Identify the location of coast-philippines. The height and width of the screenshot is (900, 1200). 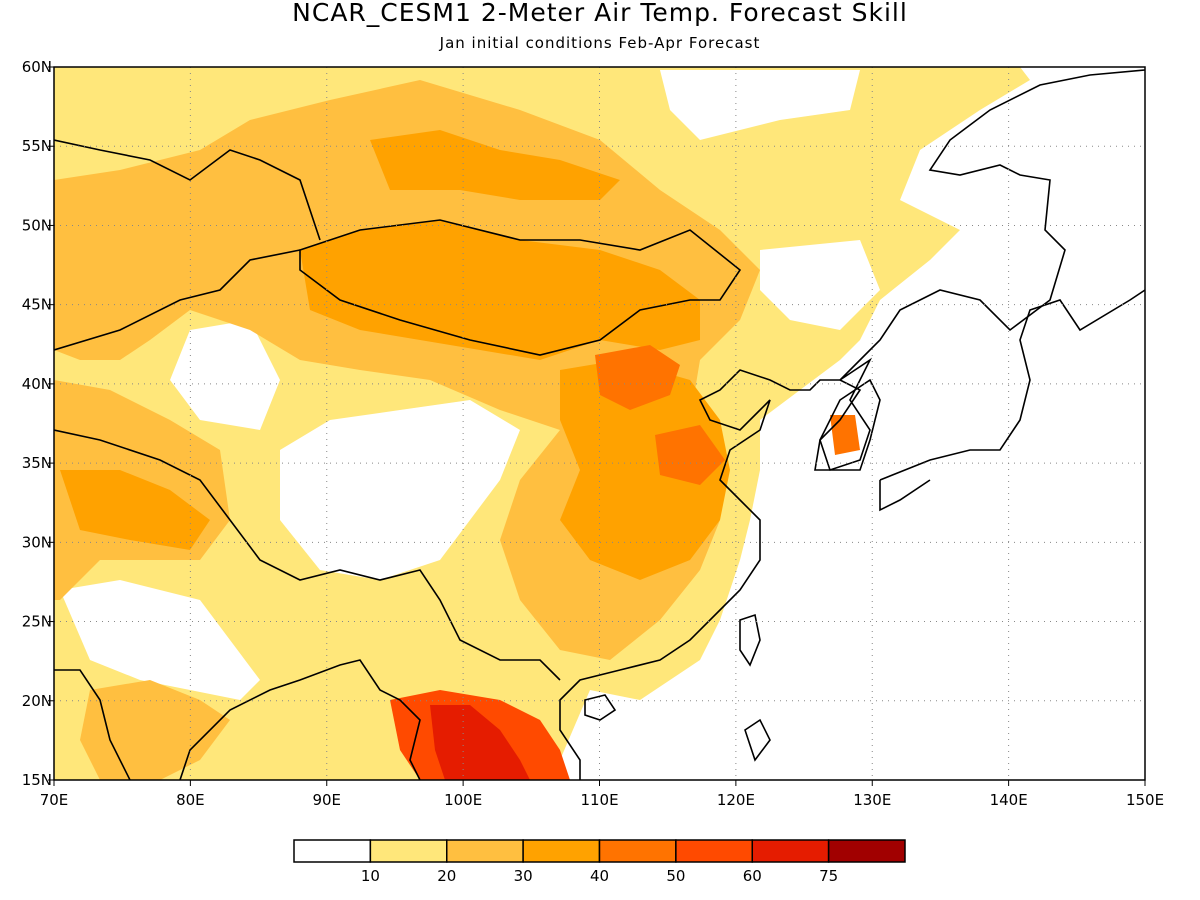
(757, 740).